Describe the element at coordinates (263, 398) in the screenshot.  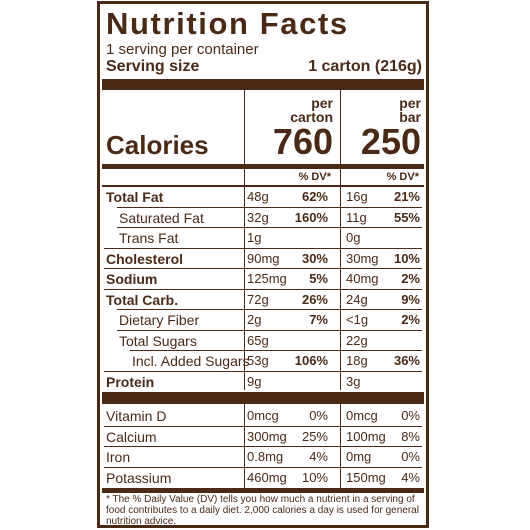
I see `thick-divider-vitamins` at that location.